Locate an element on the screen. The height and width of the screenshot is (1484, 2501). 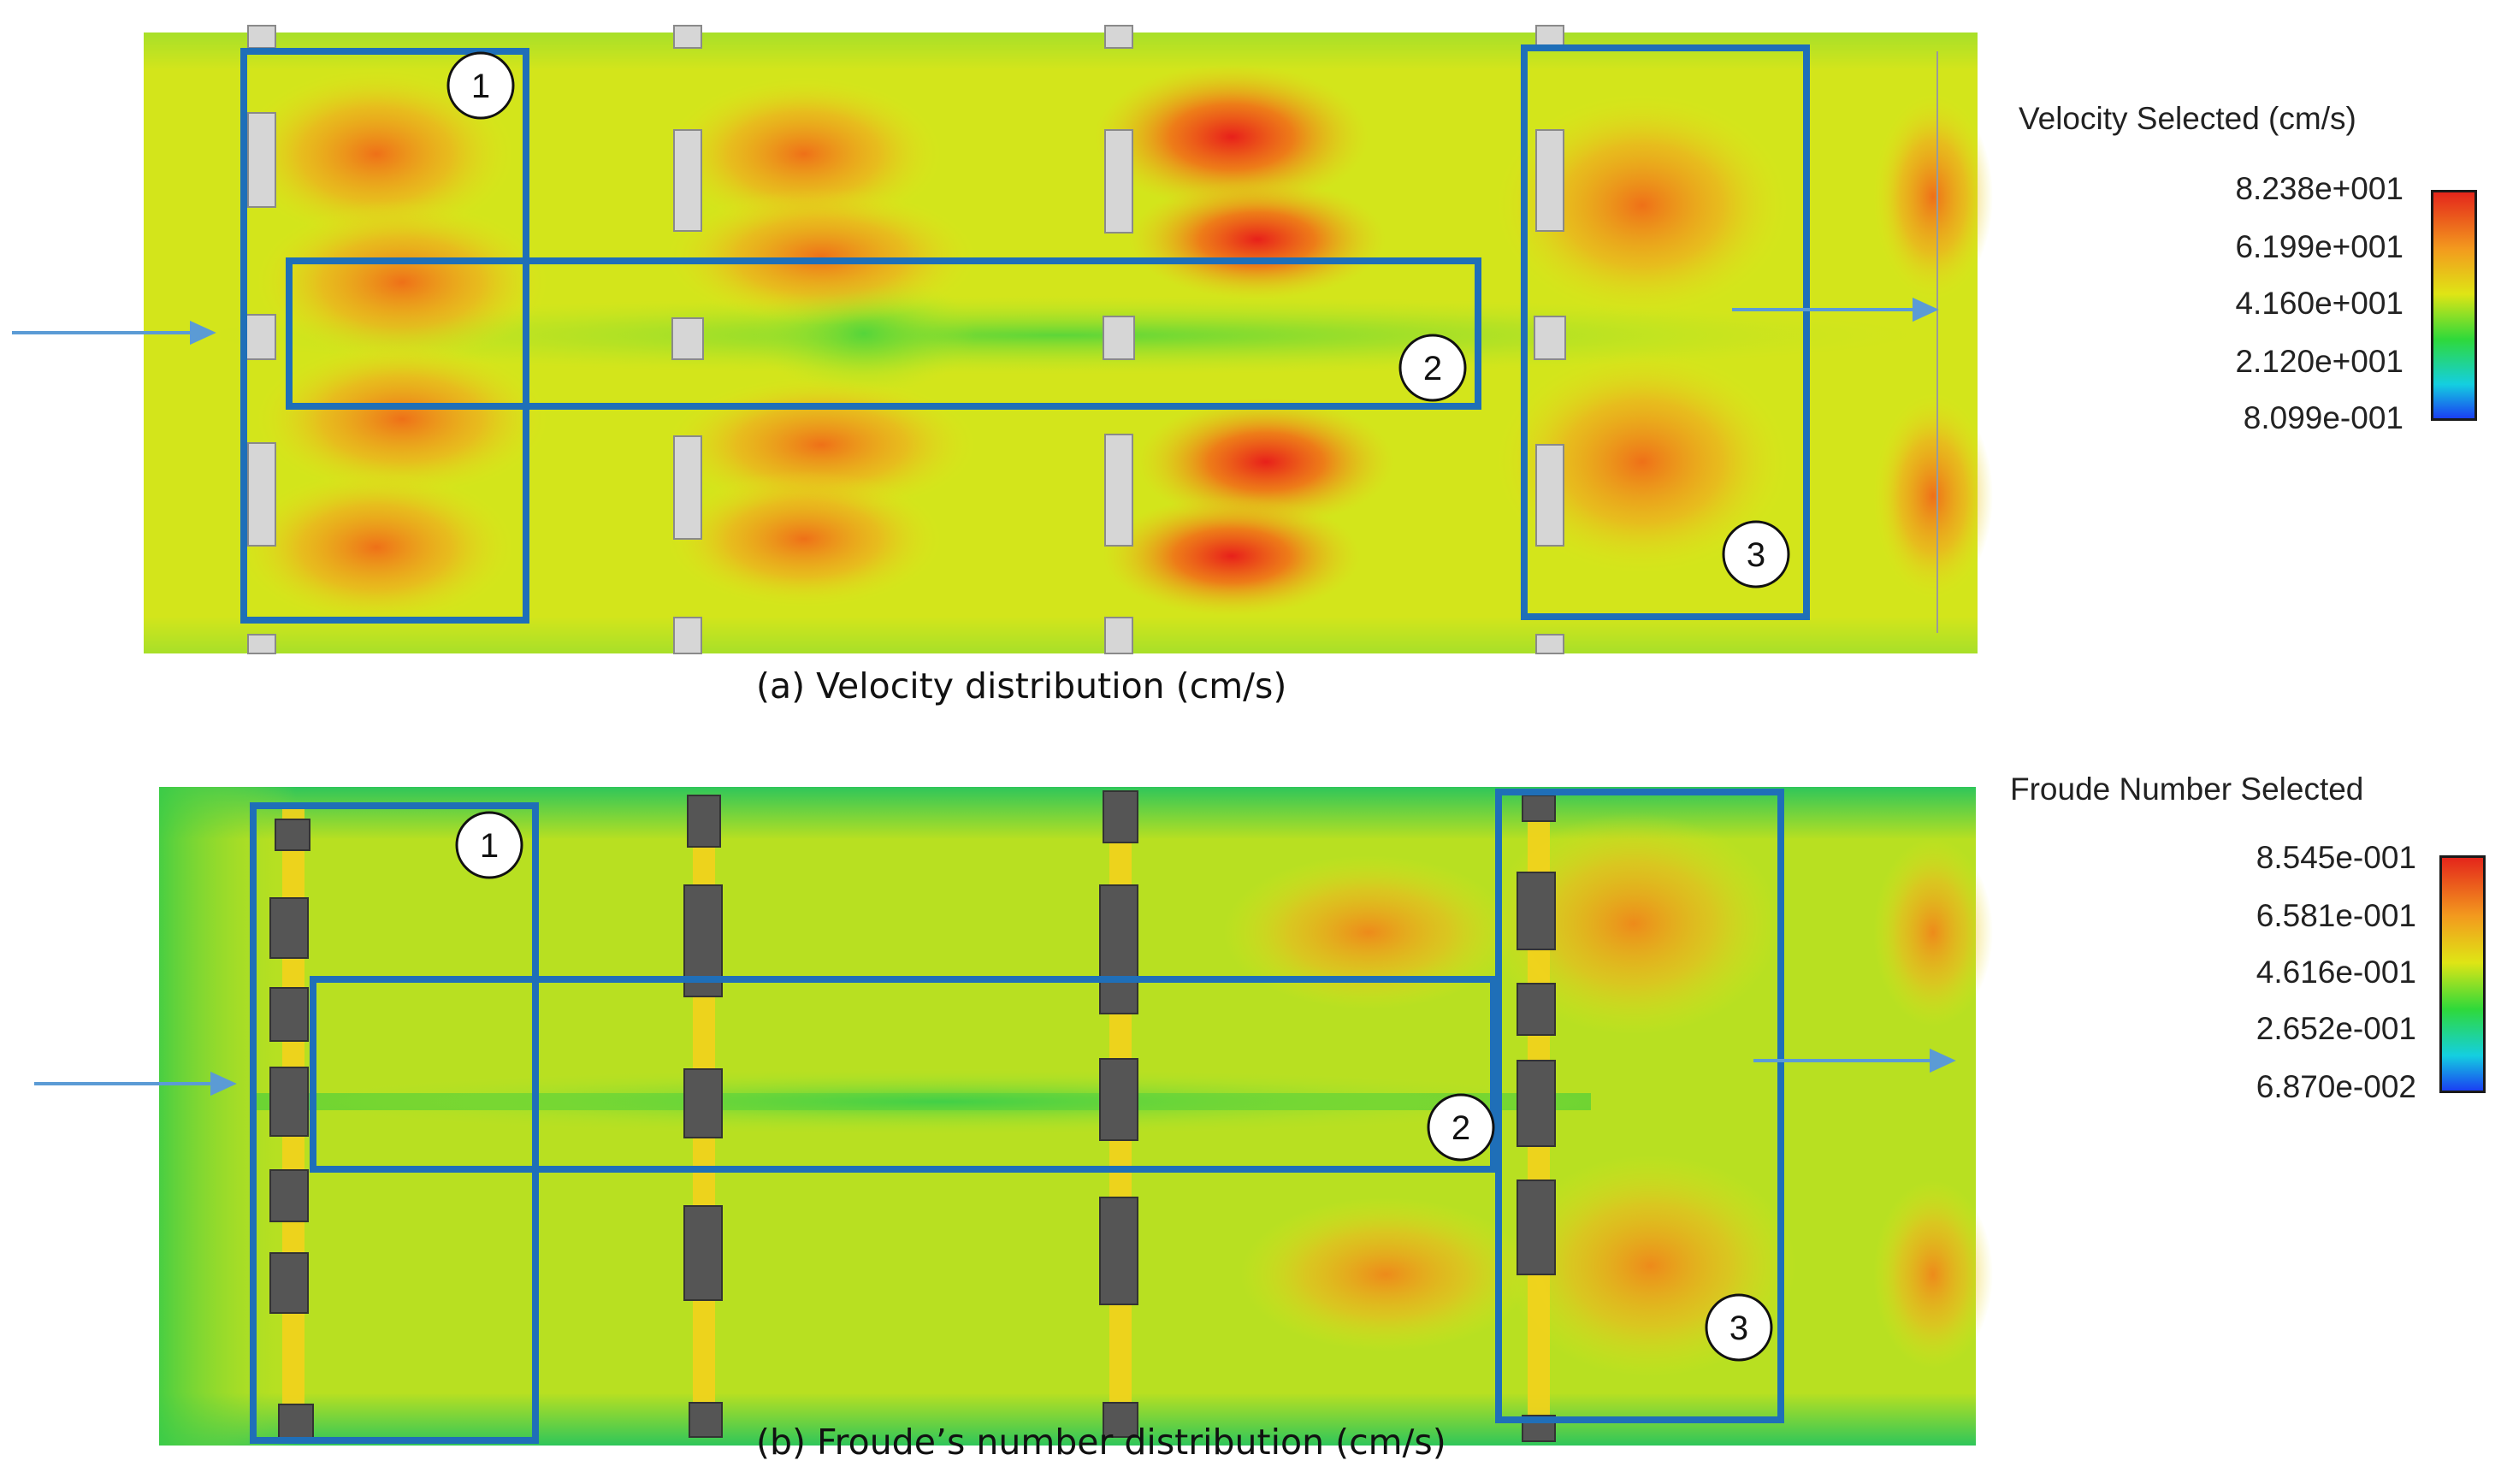
froude-colorbar is located at coordinates (2462, 974).